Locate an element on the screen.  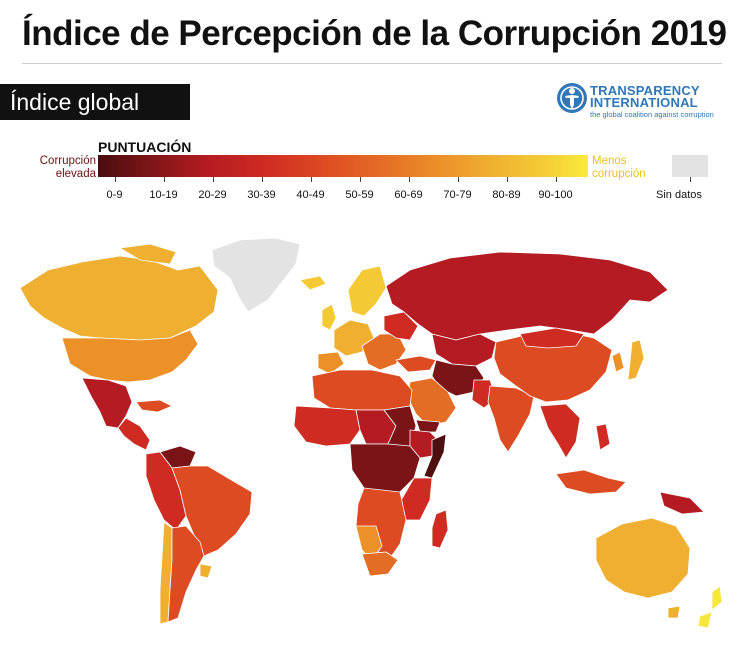
region-png is located at coordinates (682, 503).